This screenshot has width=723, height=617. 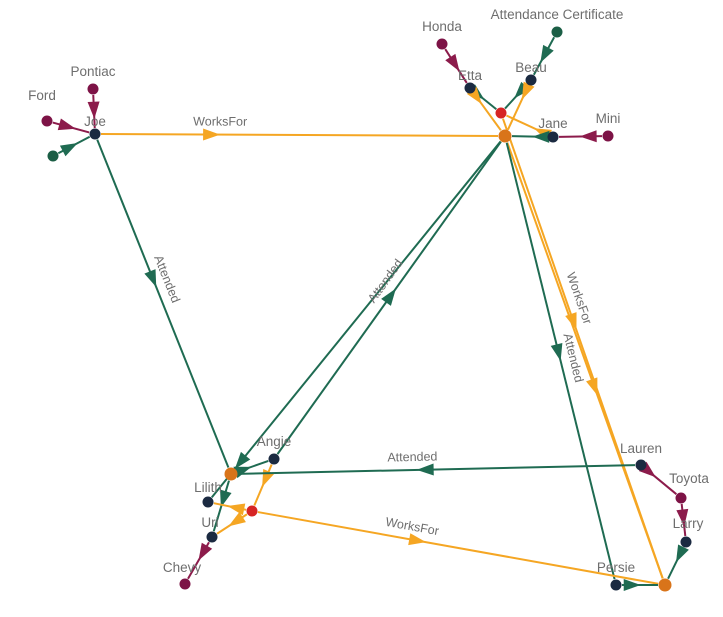 What do you see at coordinates (470, 88) in the screenshot?
I see `graph-node-etta` at bounding box center [470, 88].